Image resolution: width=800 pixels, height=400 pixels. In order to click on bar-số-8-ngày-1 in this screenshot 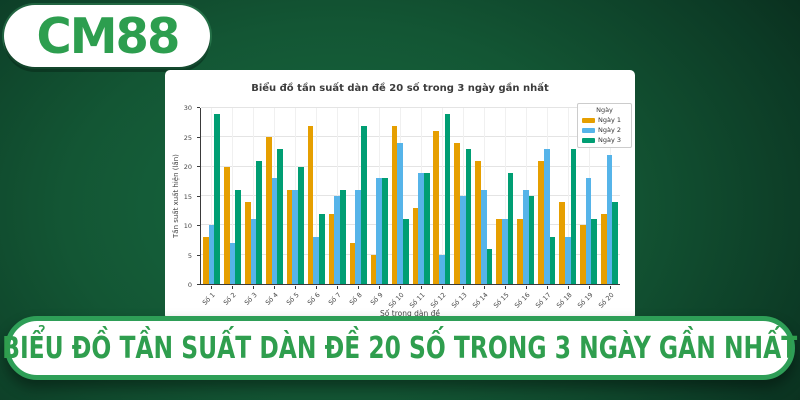, I will do `click(352, 263)`.